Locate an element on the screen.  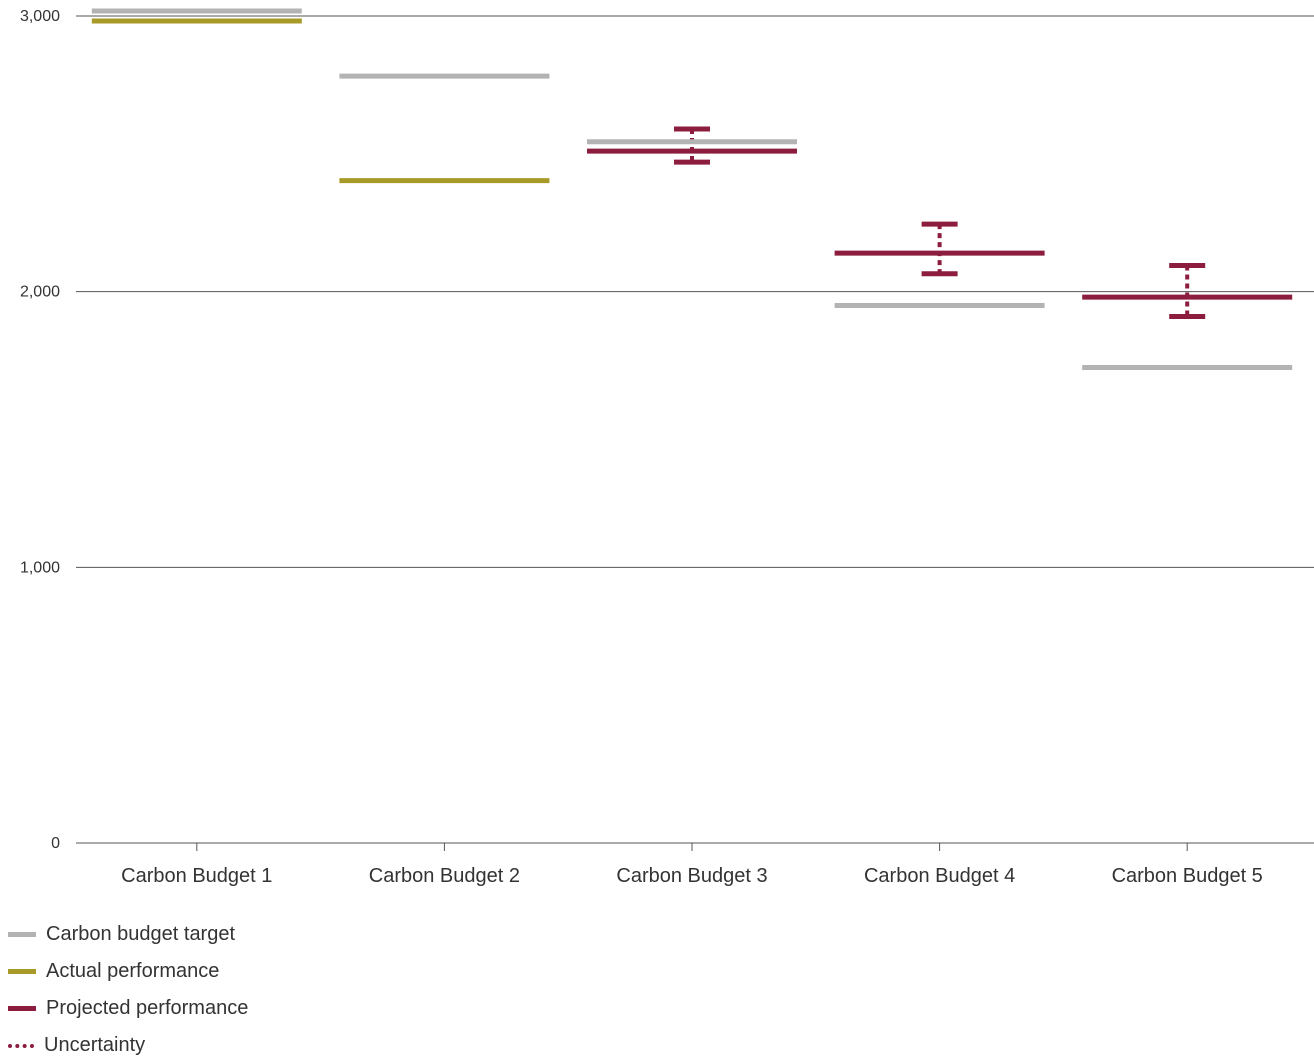
y-tick-label: 1,000 is located at coordinates (40, 567).